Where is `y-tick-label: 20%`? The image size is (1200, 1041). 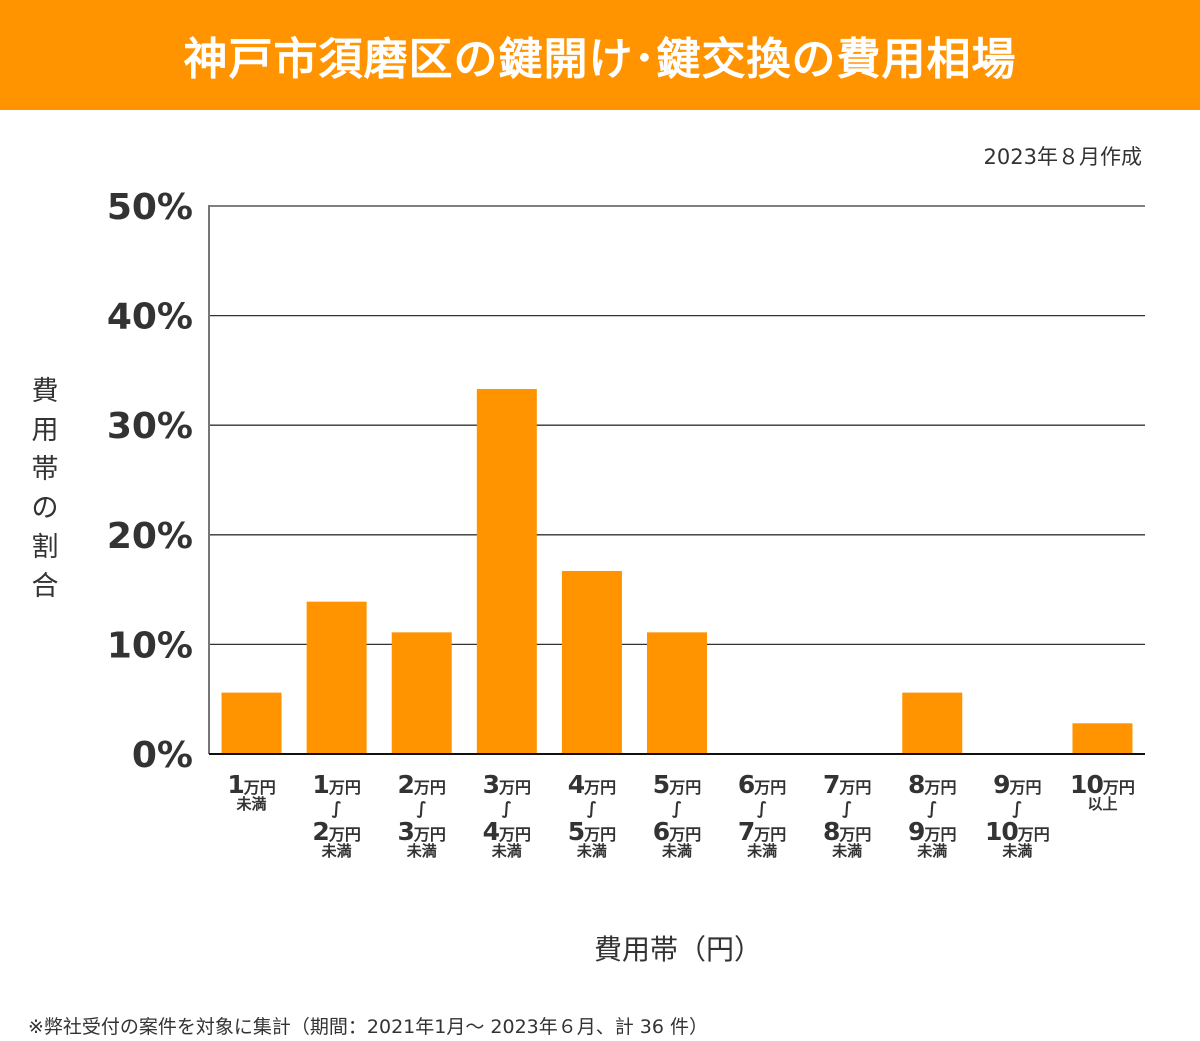 y-tick-label: 20% is located at coordinates (150, 536).